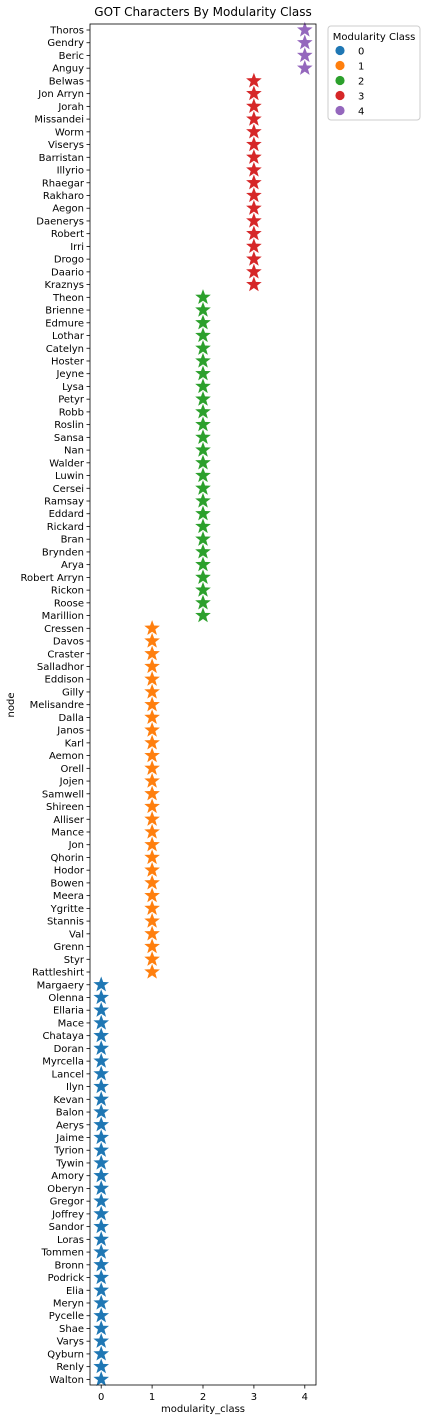 Image resolution: width=428 pixels, height=1421 pixels. What do you see at coordinates (254, 1397) in the screenshot?
I see `x-tick-label: 3` at bounding box center [254, 1397].